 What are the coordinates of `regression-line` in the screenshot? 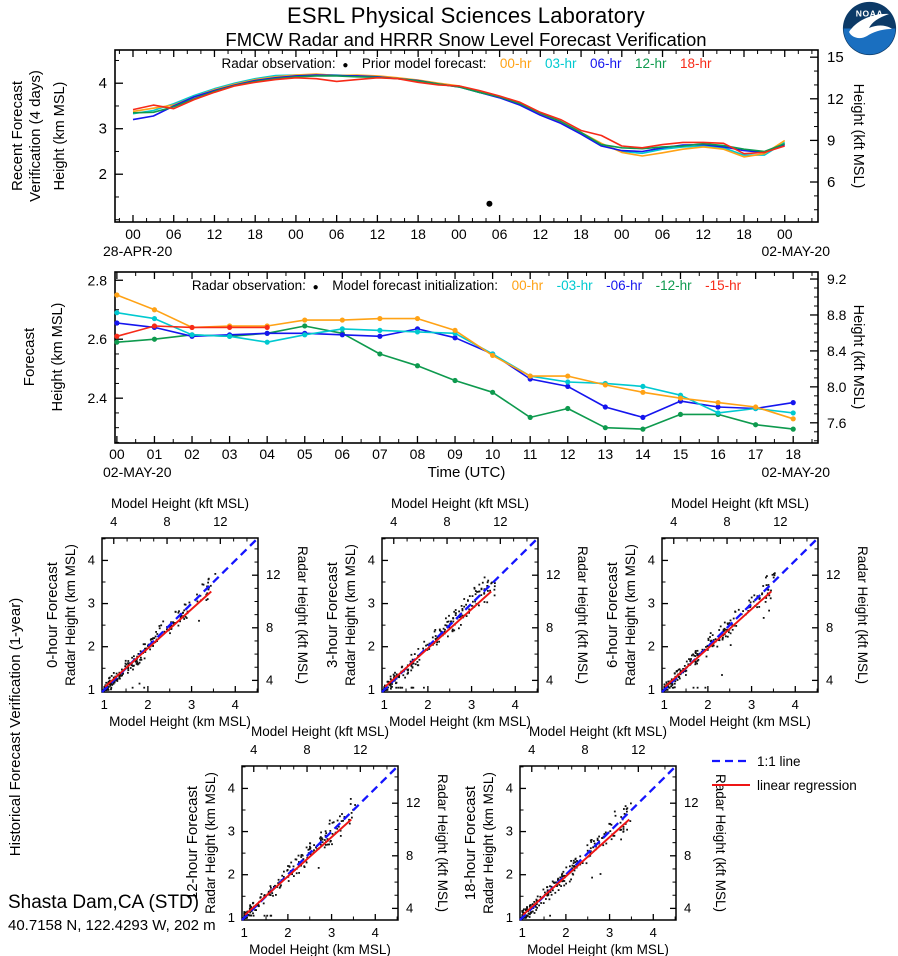 It's located at (576, 867).